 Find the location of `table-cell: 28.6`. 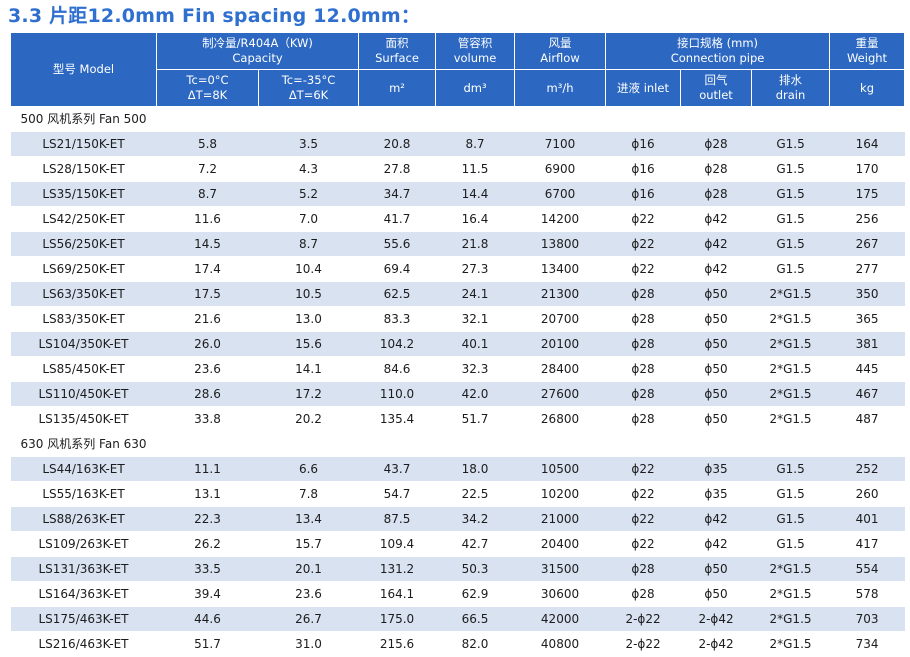

table-cell: 28.6 is located at coordinates (207, 394).